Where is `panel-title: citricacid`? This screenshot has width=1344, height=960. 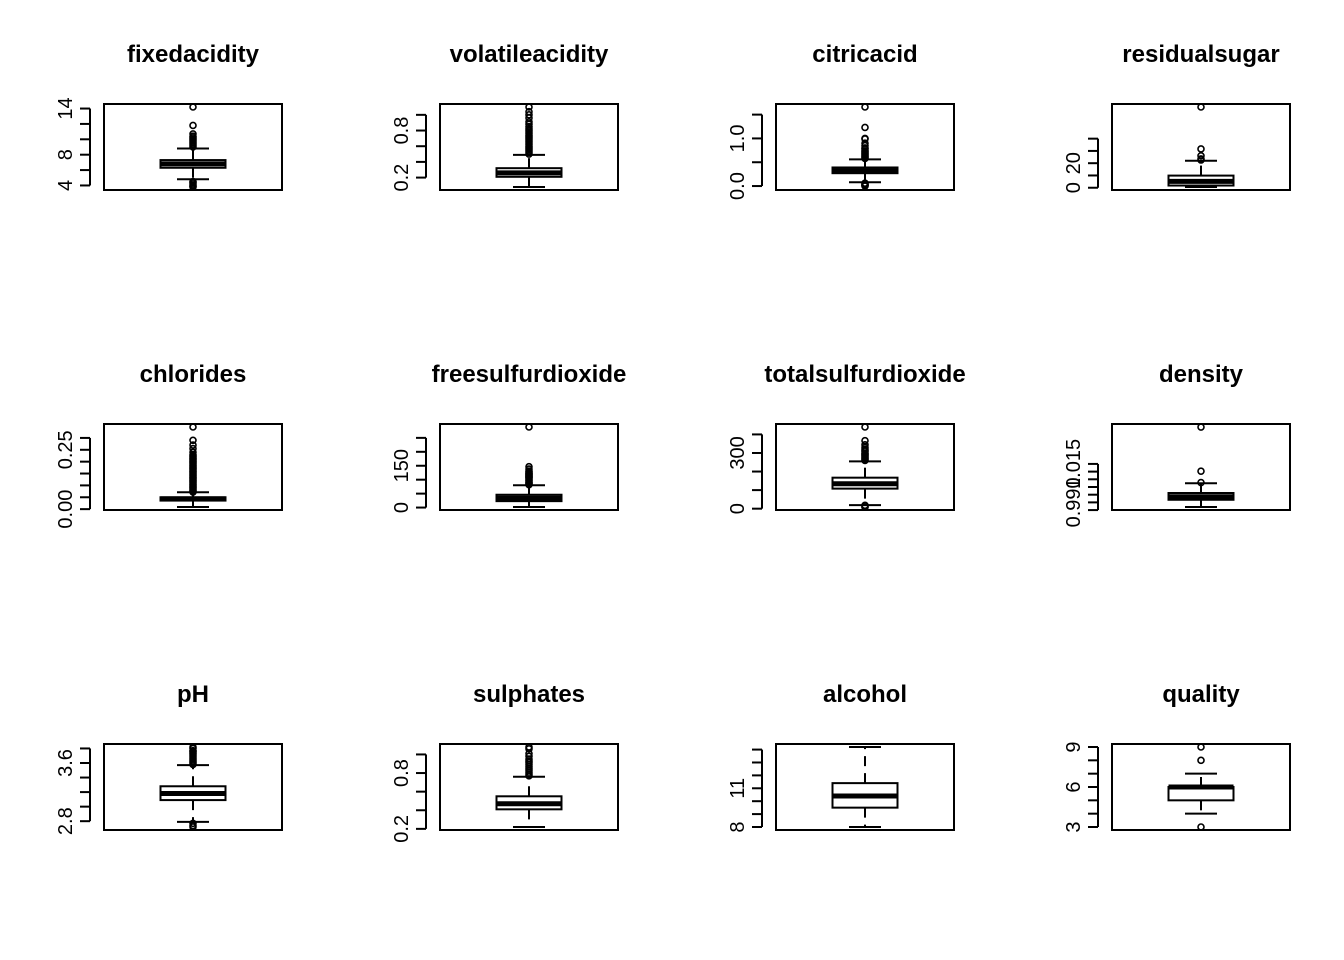
panel-title: citricacid is located at coordinates (864, 54).